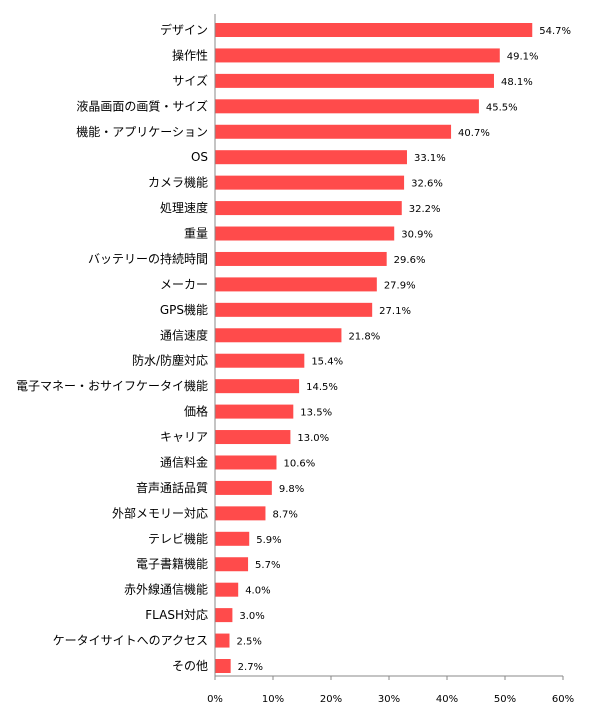  I want to click on value-label: 10.6%, so click(299, 463).